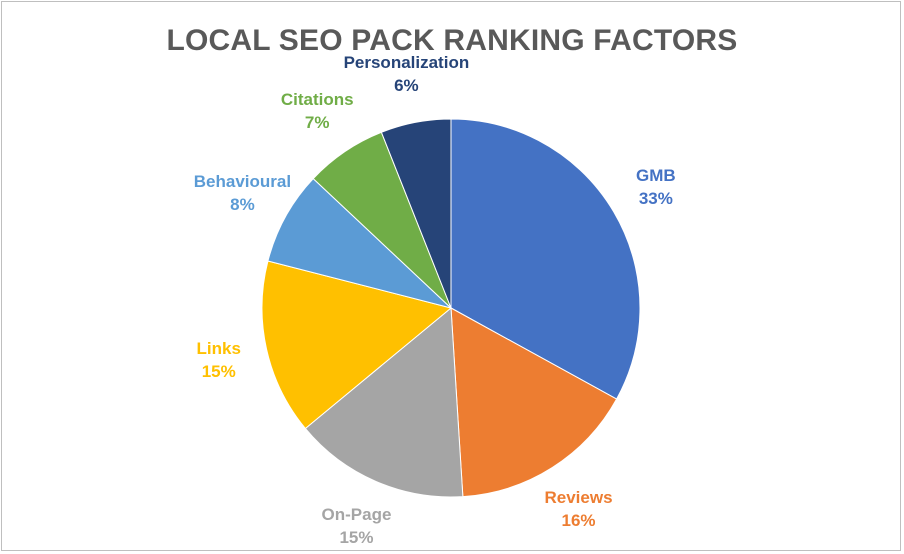 The width and height of the screenshot is (904, 554). What do you see at coordinates (656, 175) in the screenshot?
I see `data-label-name: GMB` at bounding box center [656, 175].